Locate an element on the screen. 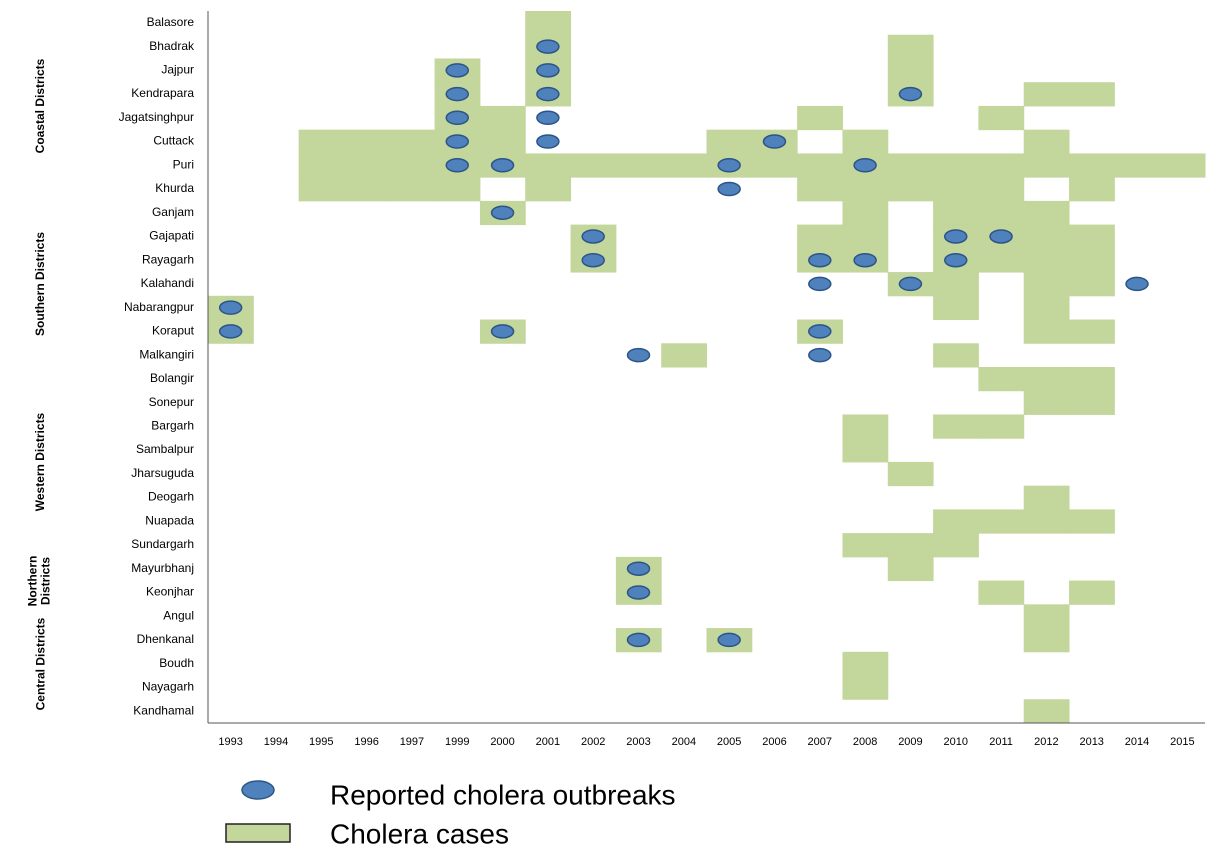 This screenshot has height=854, width=1210. group-label: Northern Districts is located at coordinates (39, 580).